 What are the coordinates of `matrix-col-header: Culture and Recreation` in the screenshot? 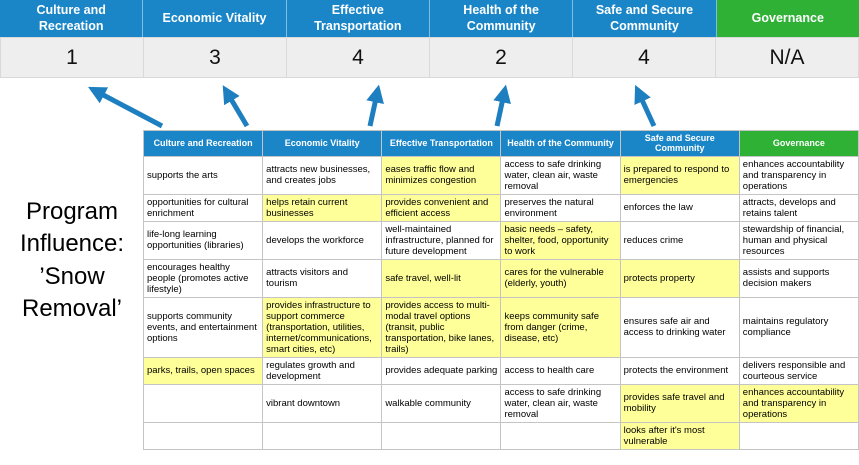 It's located at (203, 143).